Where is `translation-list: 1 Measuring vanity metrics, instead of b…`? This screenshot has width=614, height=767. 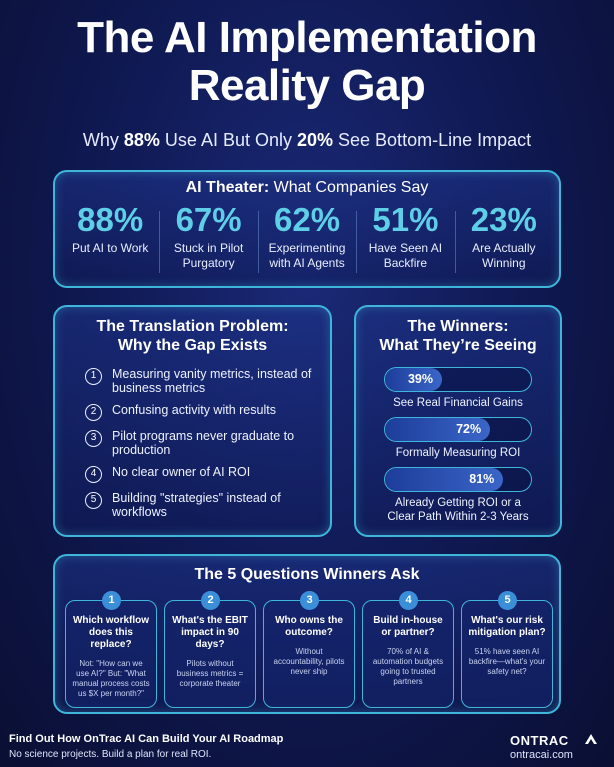
translation-list: 1 Measuring vanity metrics, instead of b… is located at coordinates (192, 443).